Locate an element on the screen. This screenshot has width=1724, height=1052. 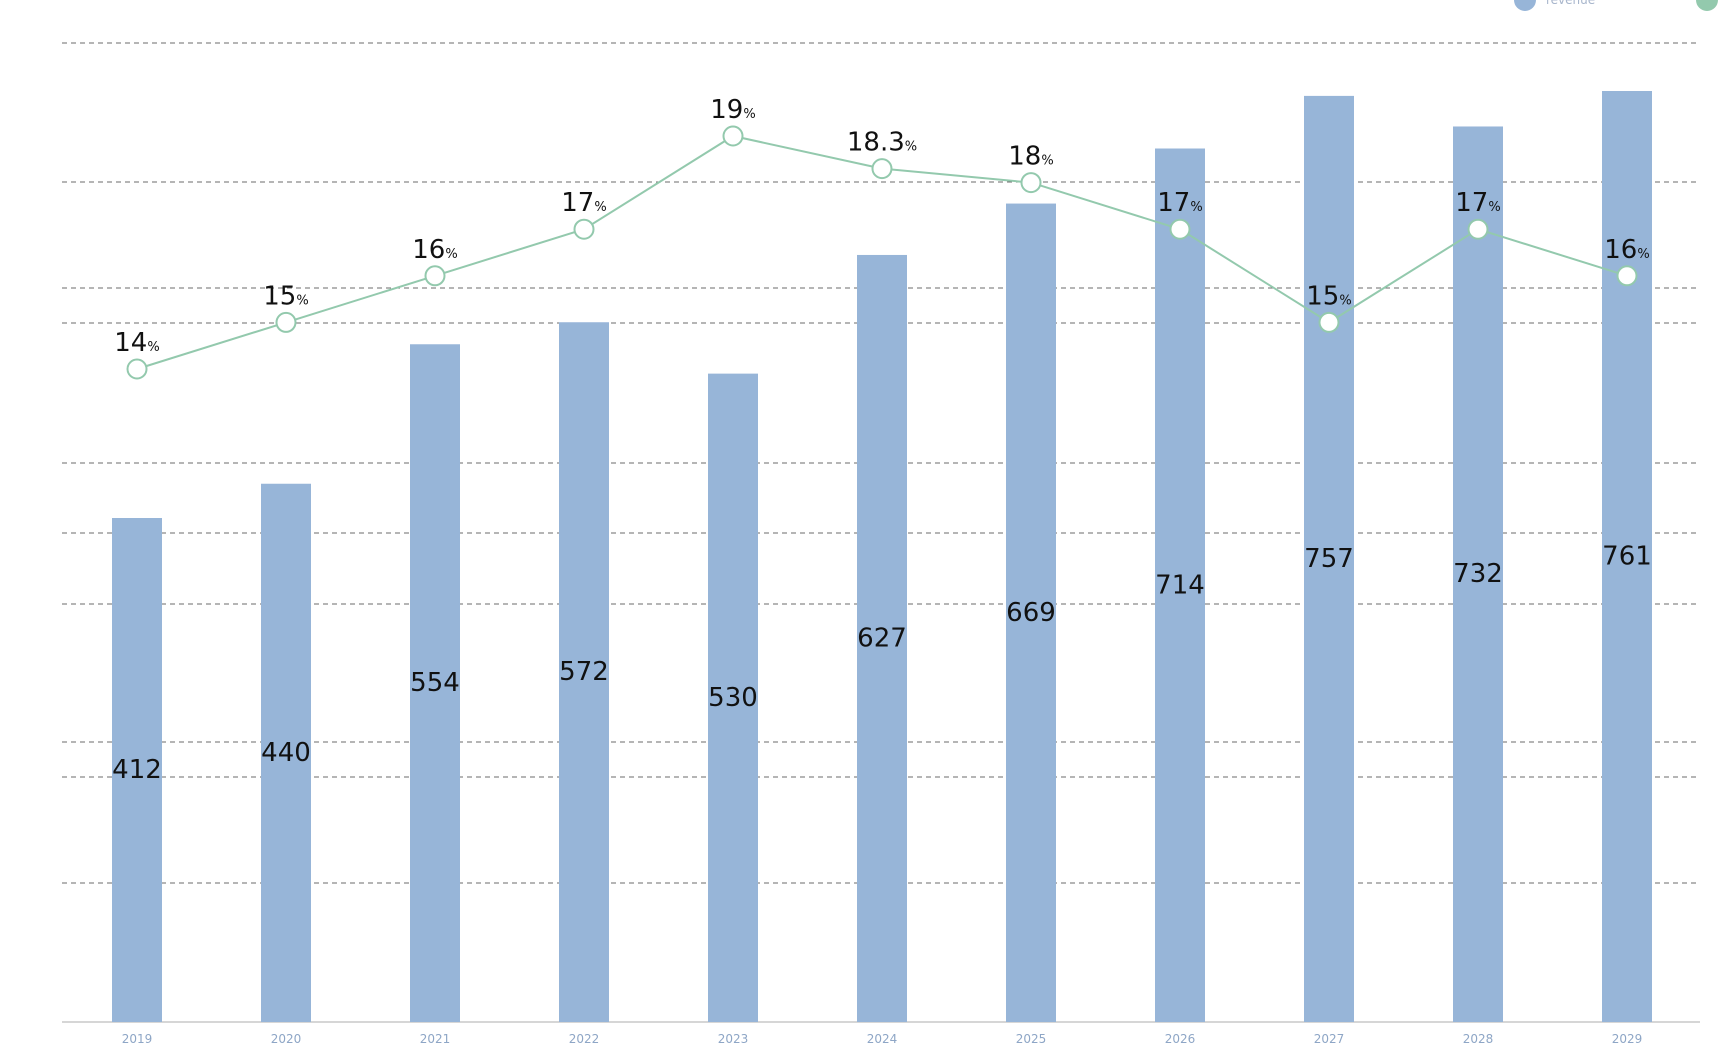
percent-label: 14% is located at coordinates (136, 343).